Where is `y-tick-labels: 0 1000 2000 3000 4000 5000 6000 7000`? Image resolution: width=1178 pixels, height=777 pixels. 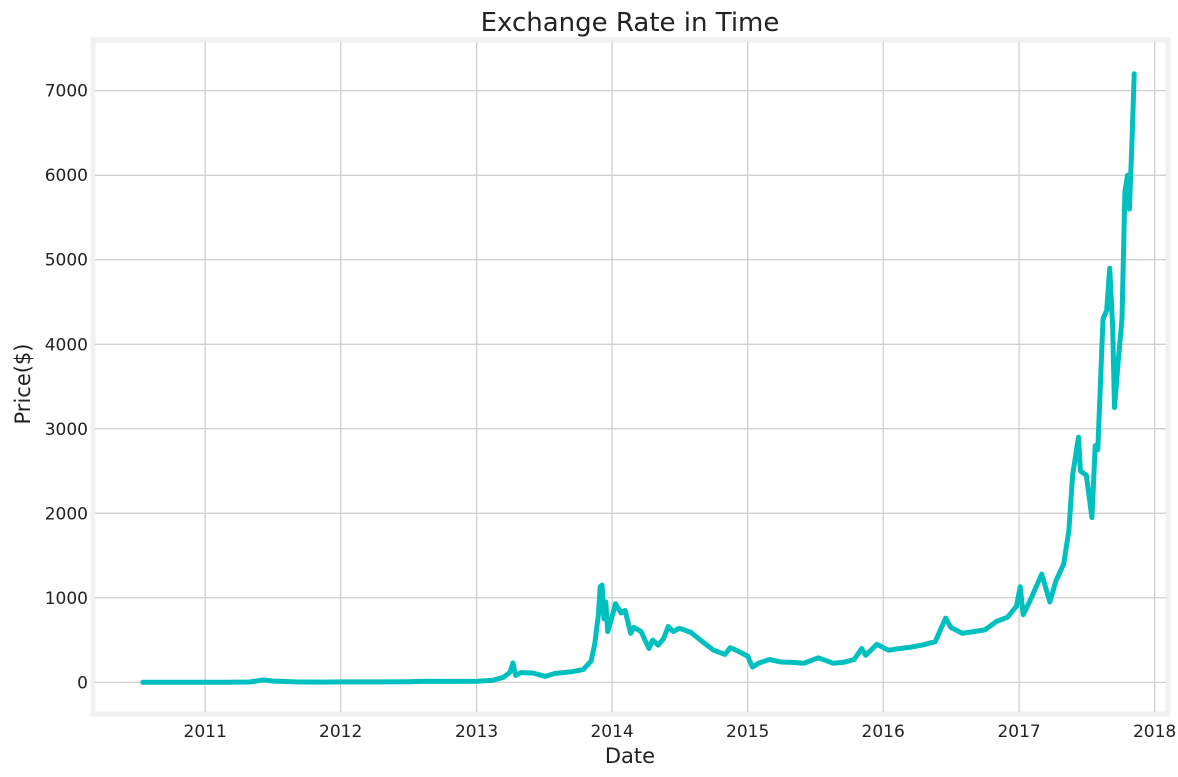 y-tick-labels: 0 1000 2000 3000 4000 5000 6000 7000 is located at coordinates (66, 388).